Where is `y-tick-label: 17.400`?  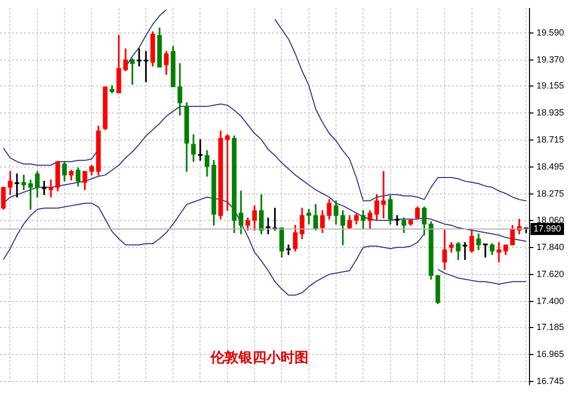 y-tick-label: 17.400 is located at coordinates (550, 301).